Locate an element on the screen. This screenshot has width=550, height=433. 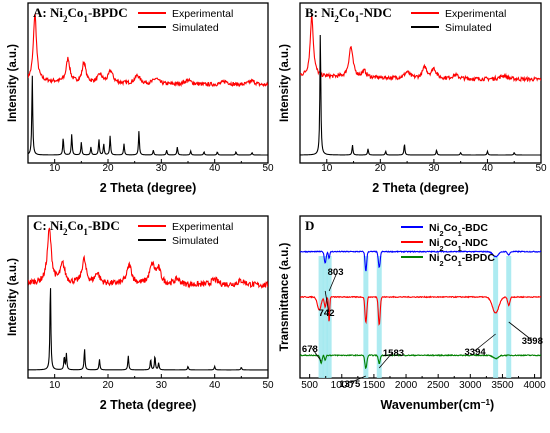
panel-title: C: Ni2Co1-BDC is located at coordinates (76, 227).